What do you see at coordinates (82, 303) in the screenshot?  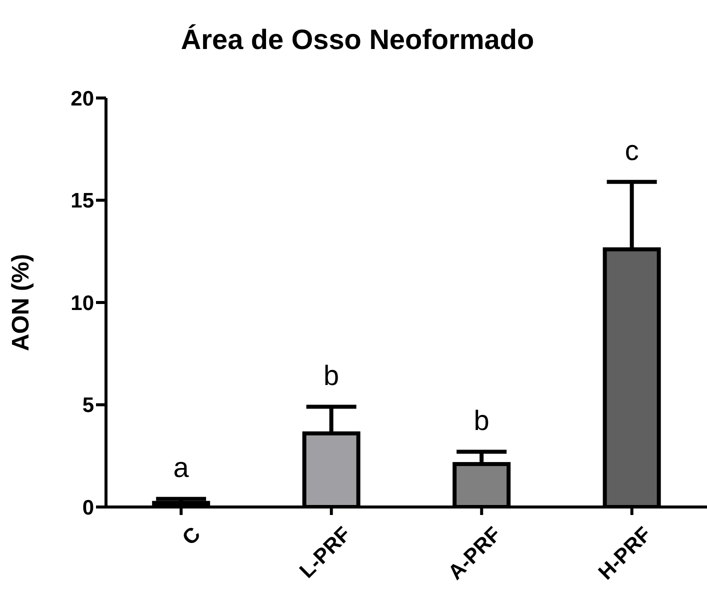 I see `y-tick-label: 10` at bounding box center [82, 303].